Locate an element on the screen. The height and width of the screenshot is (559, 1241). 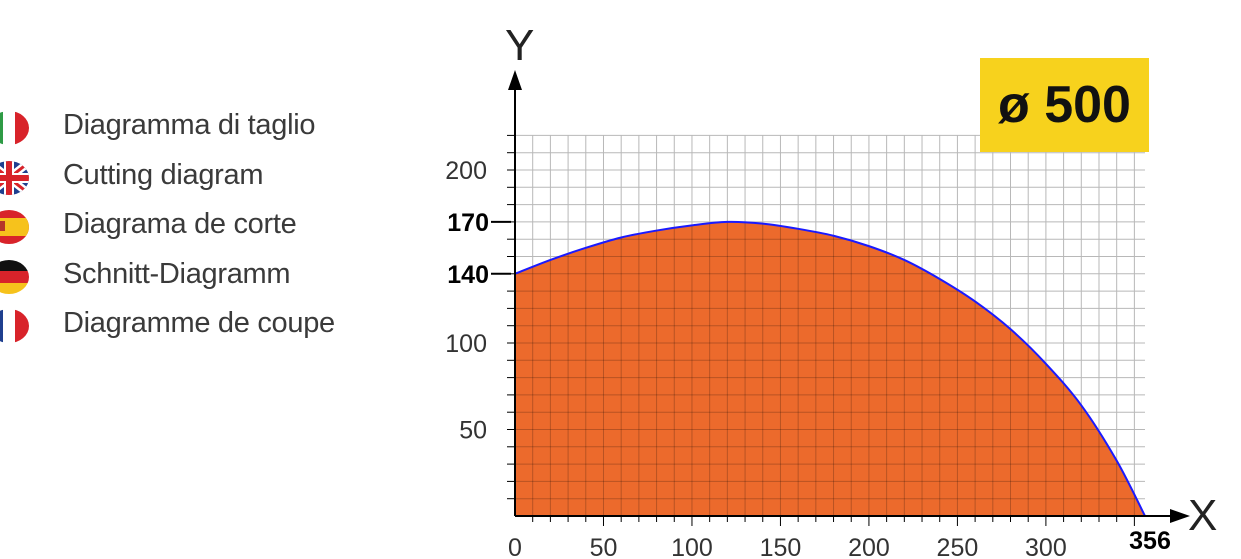
y-tick-label: 50 is located at coordinates (473, 431).